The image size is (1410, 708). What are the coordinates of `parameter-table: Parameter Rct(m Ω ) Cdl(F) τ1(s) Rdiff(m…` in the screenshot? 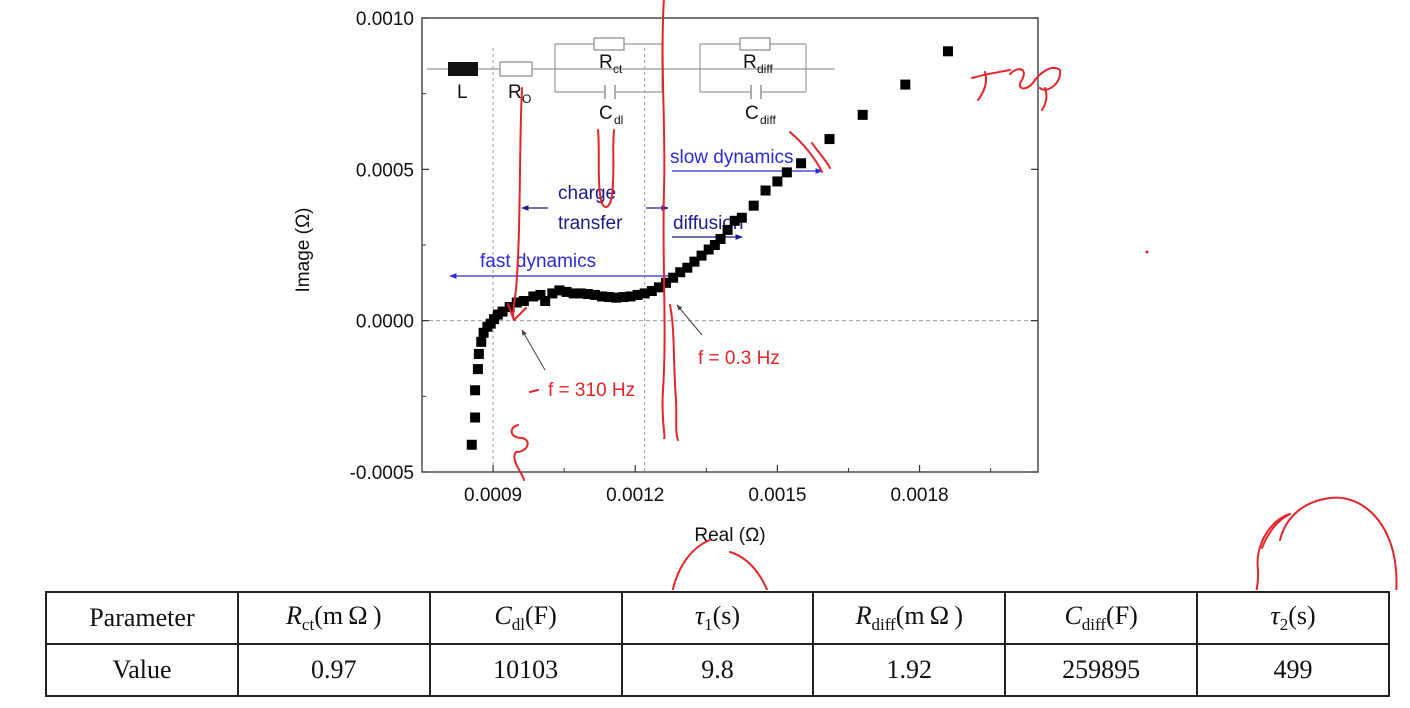 It's located at (717, 644).